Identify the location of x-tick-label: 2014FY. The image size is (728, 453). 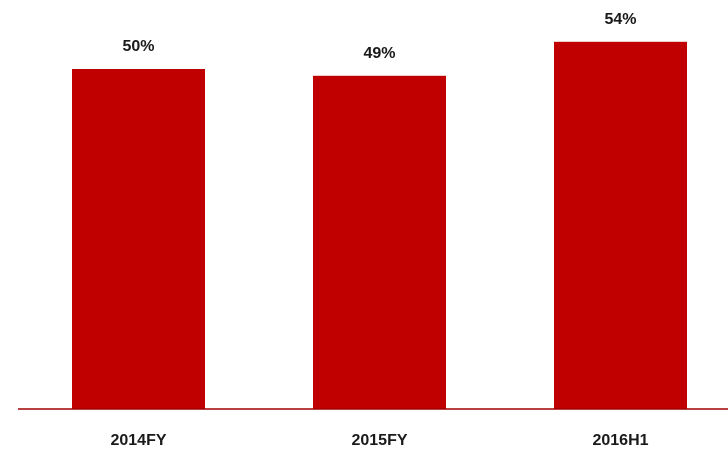
(138, 440).